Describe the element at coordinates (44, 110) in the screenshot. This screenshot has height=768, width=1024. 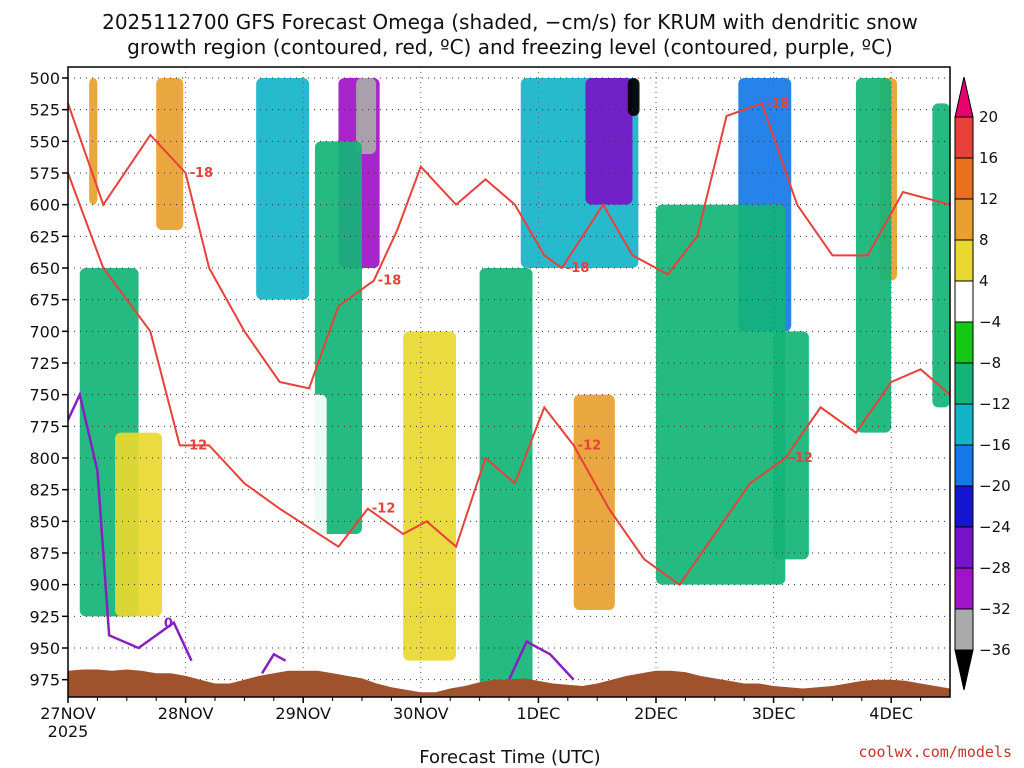
I see `y-tick-label: 525` at that location.